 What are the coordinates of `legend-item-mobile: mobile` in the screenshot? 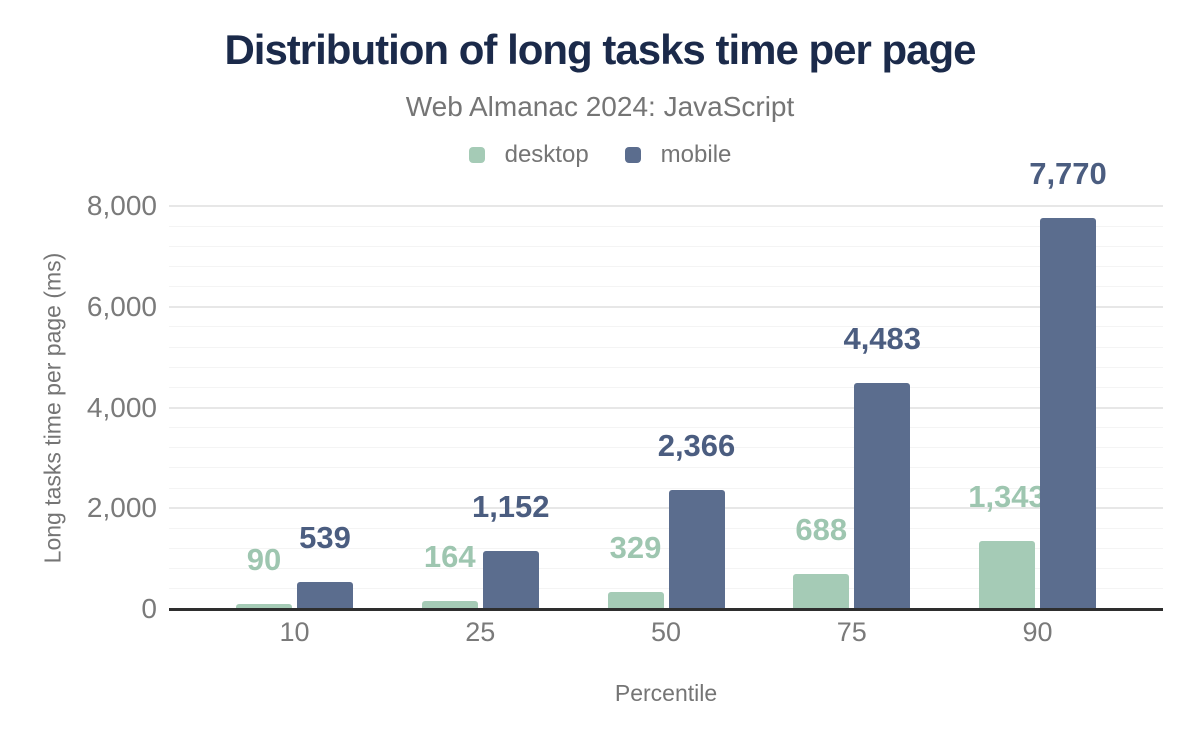 It's located at (678, 155).